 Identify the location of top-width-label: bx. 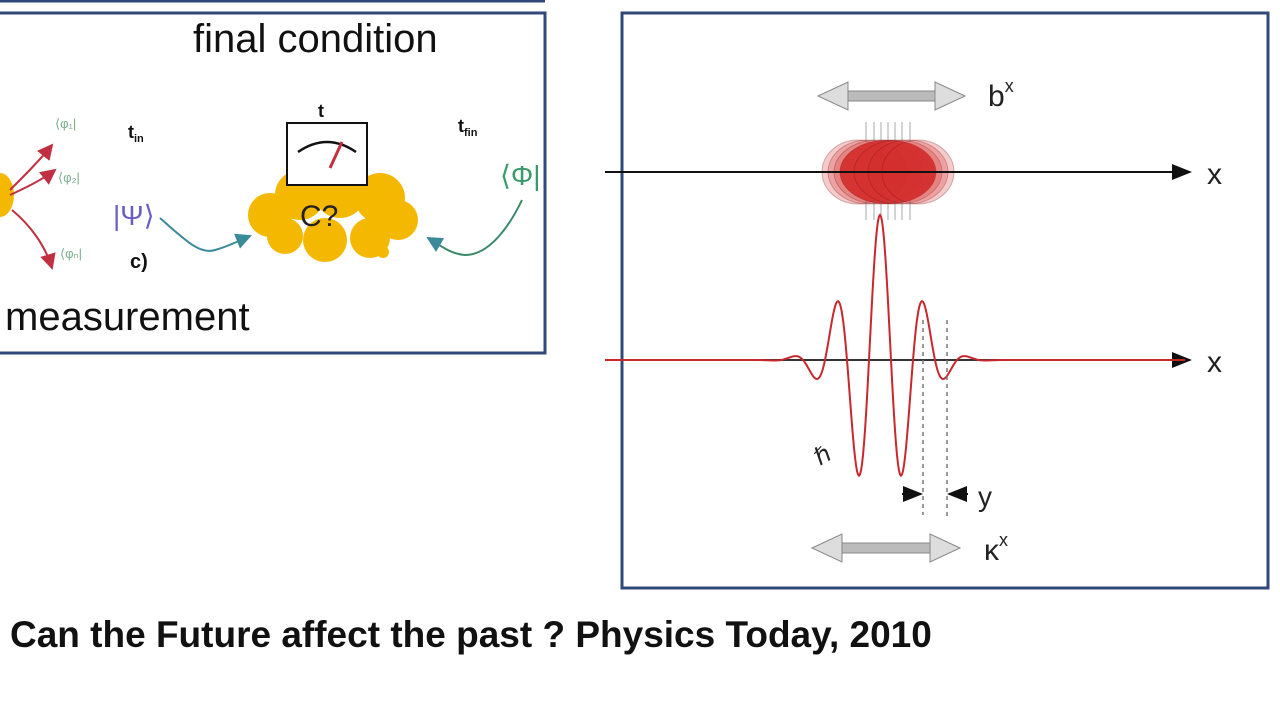
(1001, 94).